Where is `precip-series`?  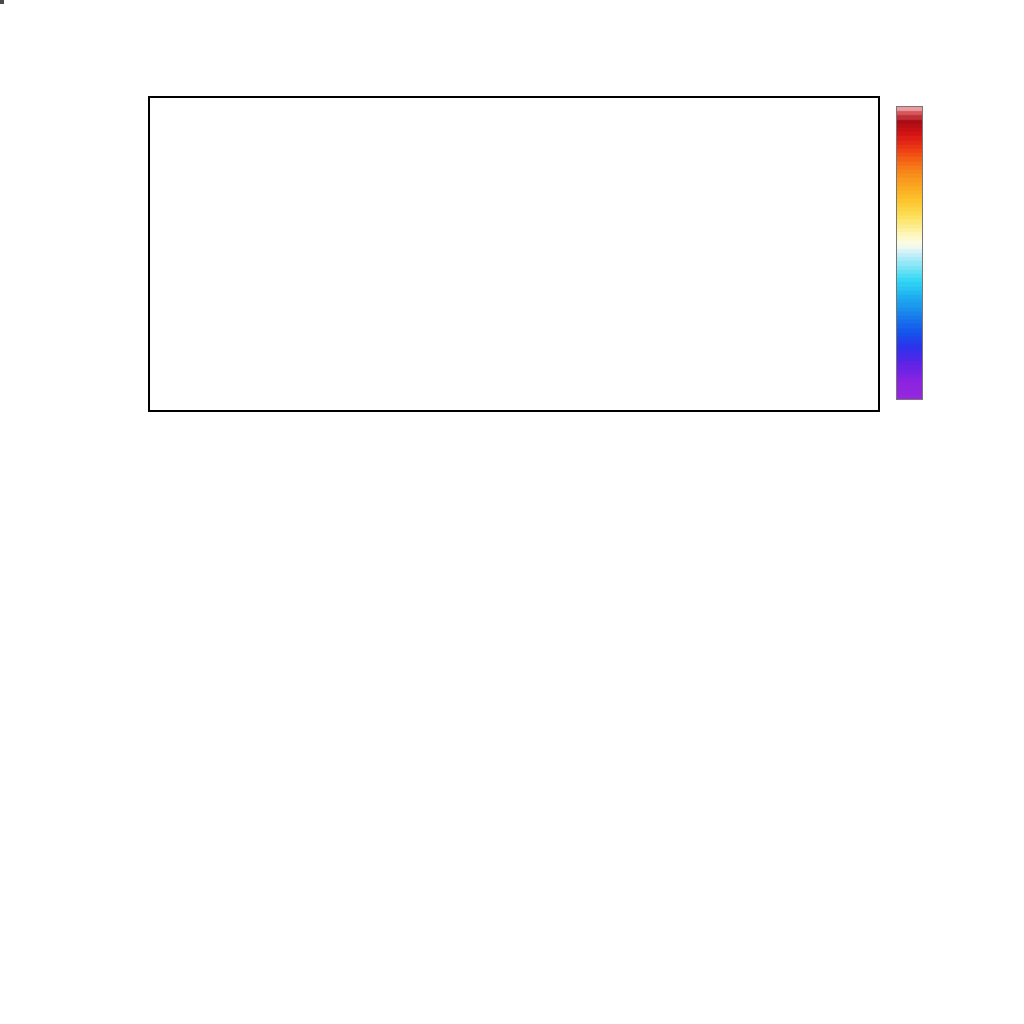
precip-series is located at coordinates (150, 75).